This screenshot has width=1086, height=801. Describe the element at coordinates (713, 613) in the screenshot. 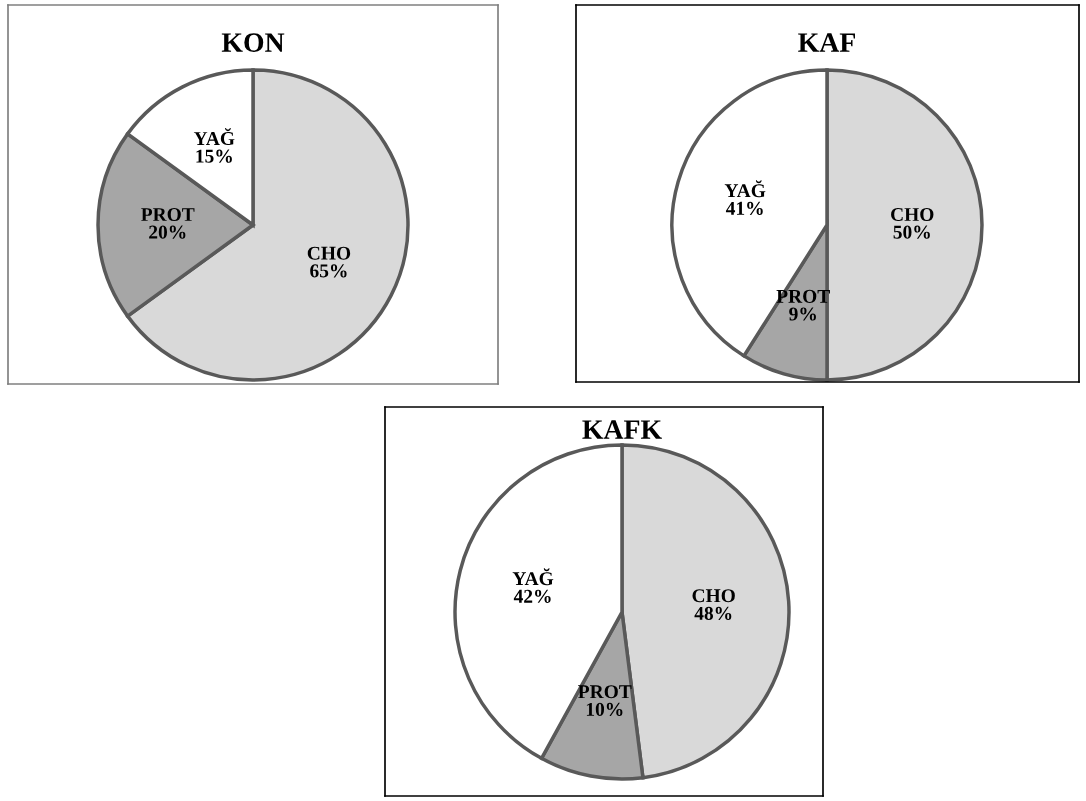

I see `data-label: 48%` at that location.